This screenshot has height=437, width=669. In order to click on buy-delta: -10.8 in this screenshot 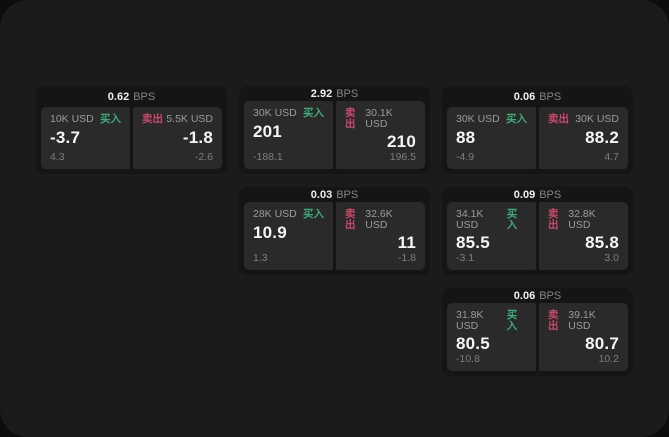, I will do `click(468, 358)`.